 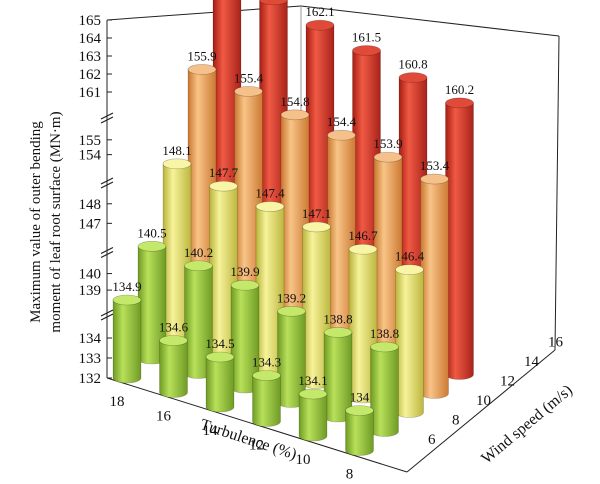 What do you see at coordinates (174, 327) in the screenshot?
I see `data-label: 134.6` at bounding box center [174, 327].